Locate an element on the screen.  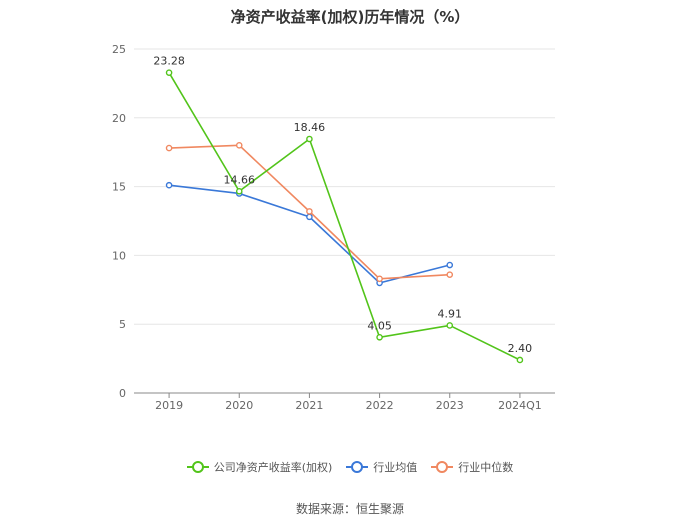
chart-title: 净资产收益率(加权)历年情况（%） is located at coordinates (350, 17).